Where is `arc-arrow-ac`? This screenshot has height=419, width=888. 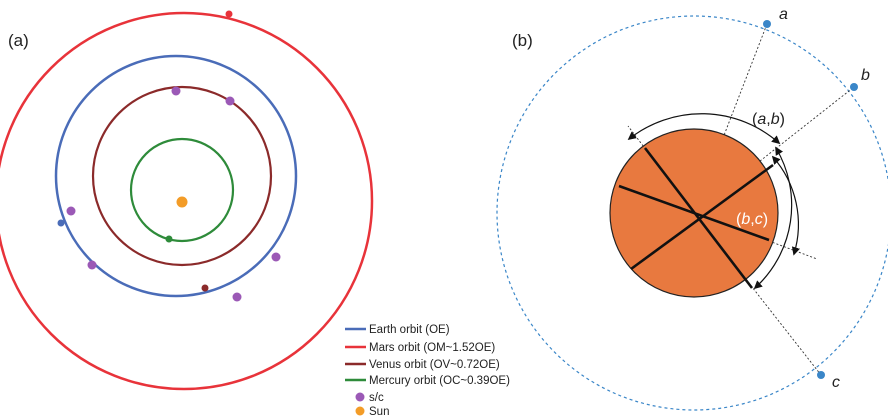 arc-arrow-ac is located at coordinates (773, 218).